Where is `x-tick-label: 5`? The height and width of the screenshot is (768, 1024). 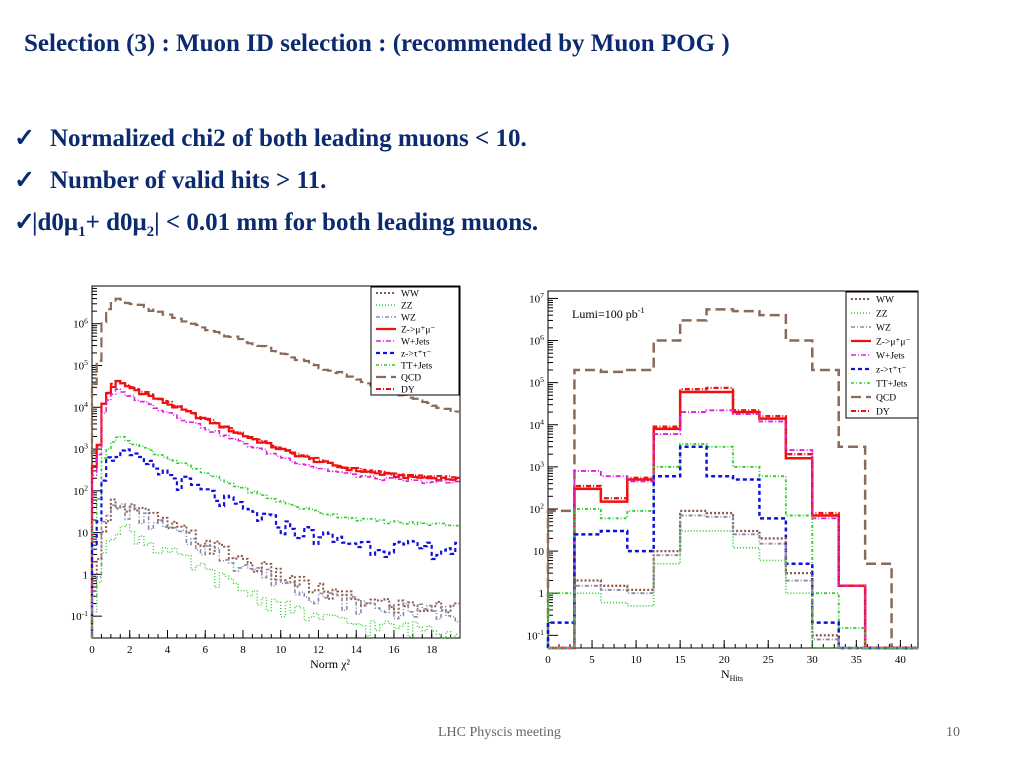 x-tick-label: 5 is located at coordinates (592, 660).